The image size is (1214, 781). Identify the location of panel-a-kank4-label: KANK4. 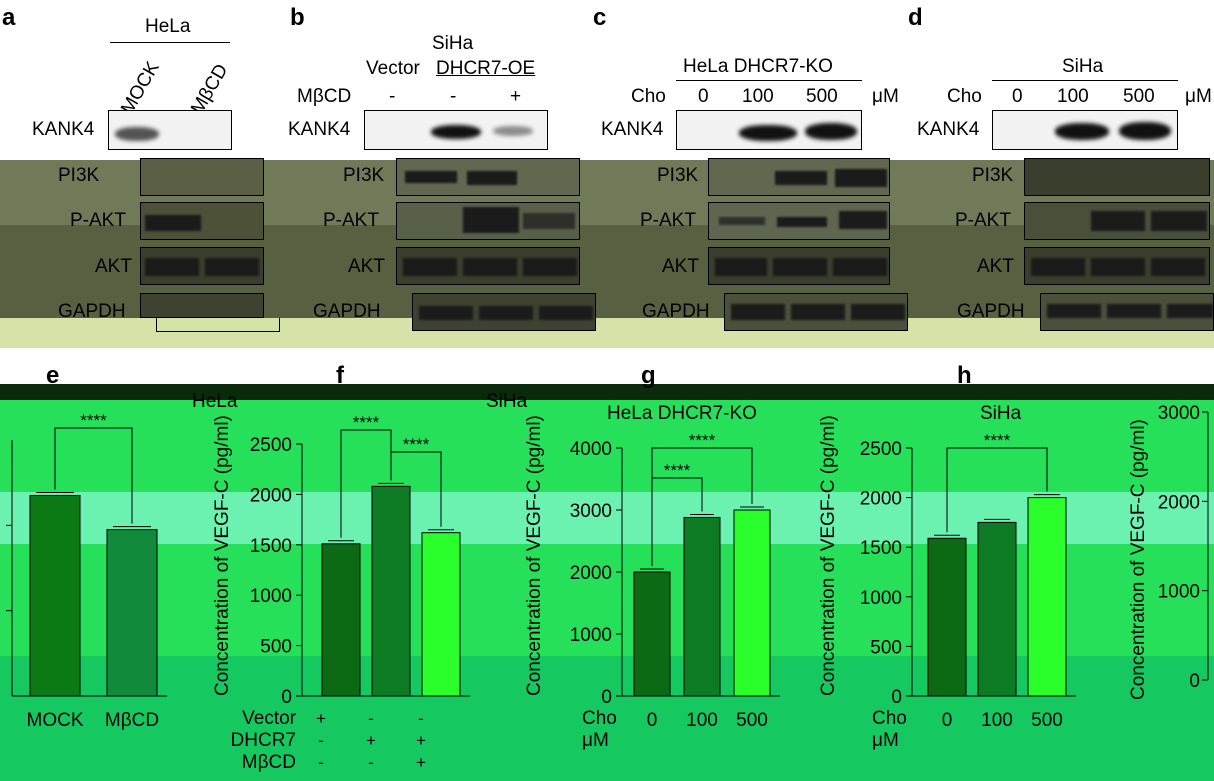
(63, 129).